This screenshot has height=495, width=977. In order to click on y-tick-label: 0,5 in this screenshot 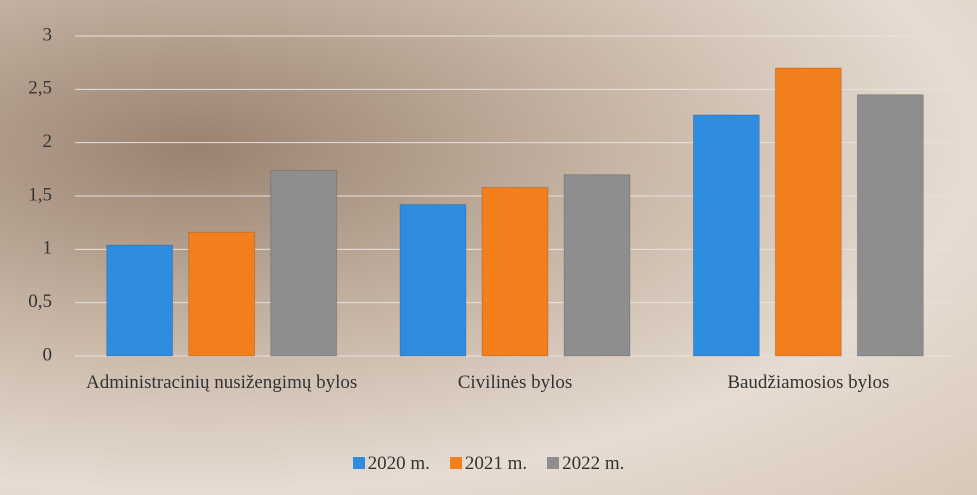, I will do `click(40, 301)`.